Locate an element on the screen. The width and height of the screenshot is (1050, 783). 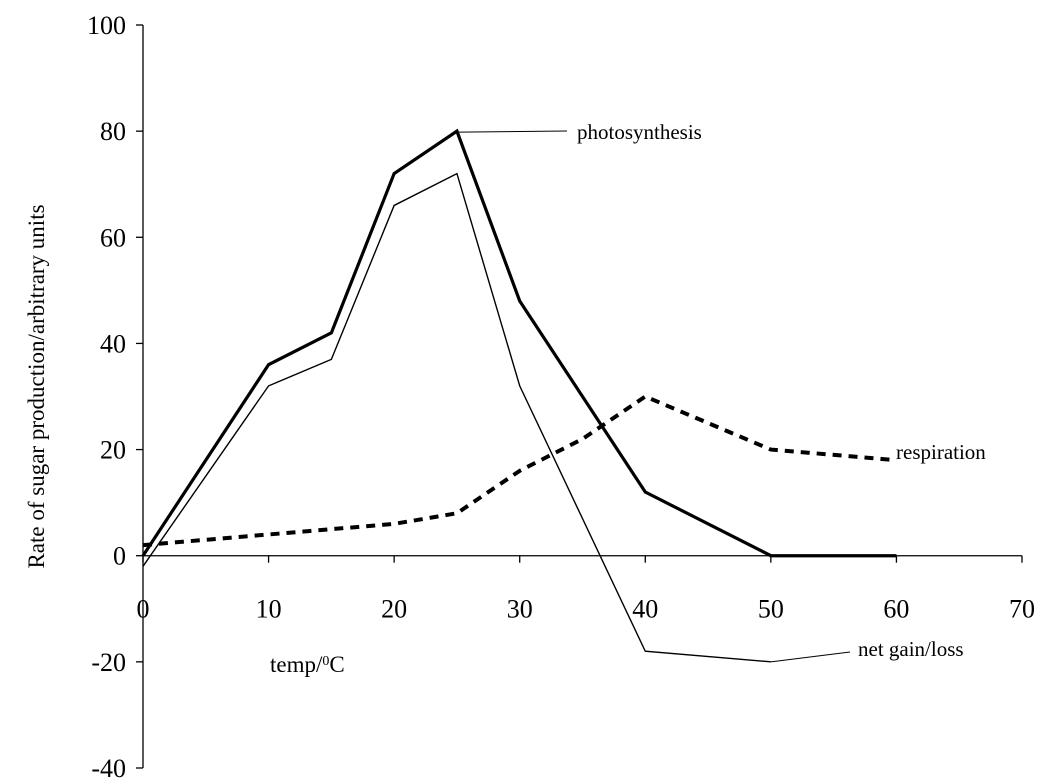
annotation-net-gain-loss: net gain/loss is located at coordinates (911, 649).